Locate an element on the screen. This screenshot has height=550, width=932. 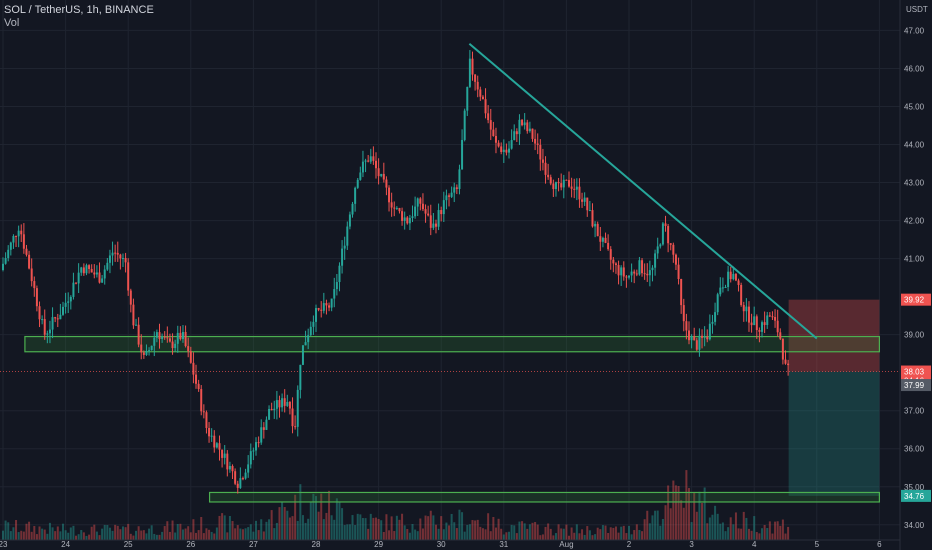
time-tick-label: 3 is located at coordinates (691, 544).